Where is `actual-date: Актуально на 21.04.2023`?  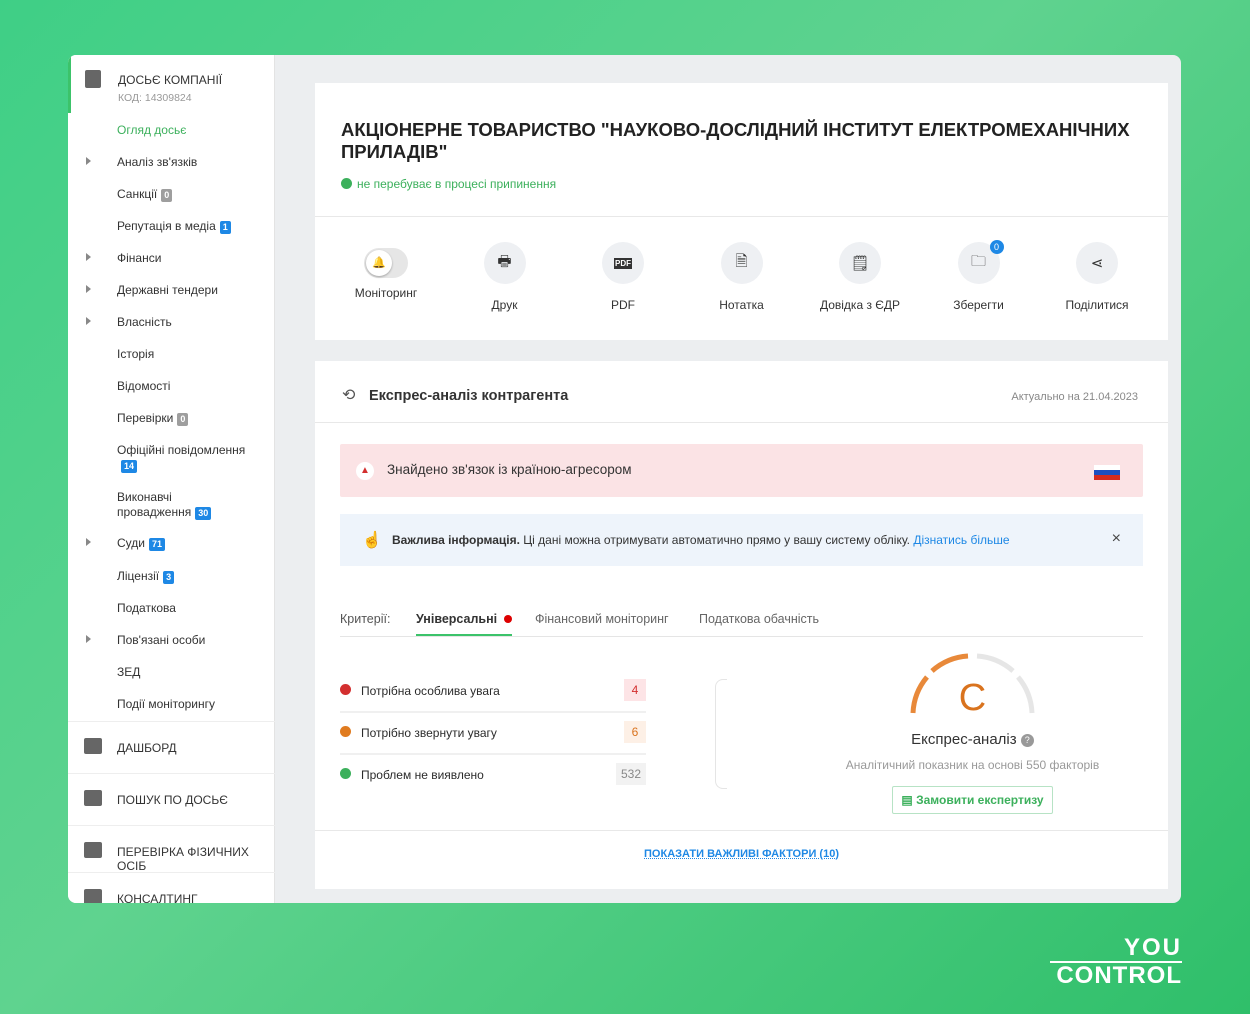 actual-date: Актуально на 21.04.2023 is located at coordinates (1074, 397).